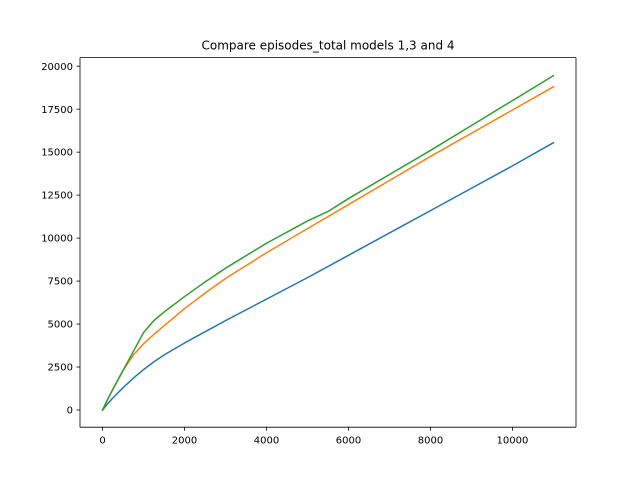 The image size is (640, 480). What do you see at coordinates (184, 441) in the screenshot?
I see `x-tick-label: 2000` at bounding box center [184, 441].